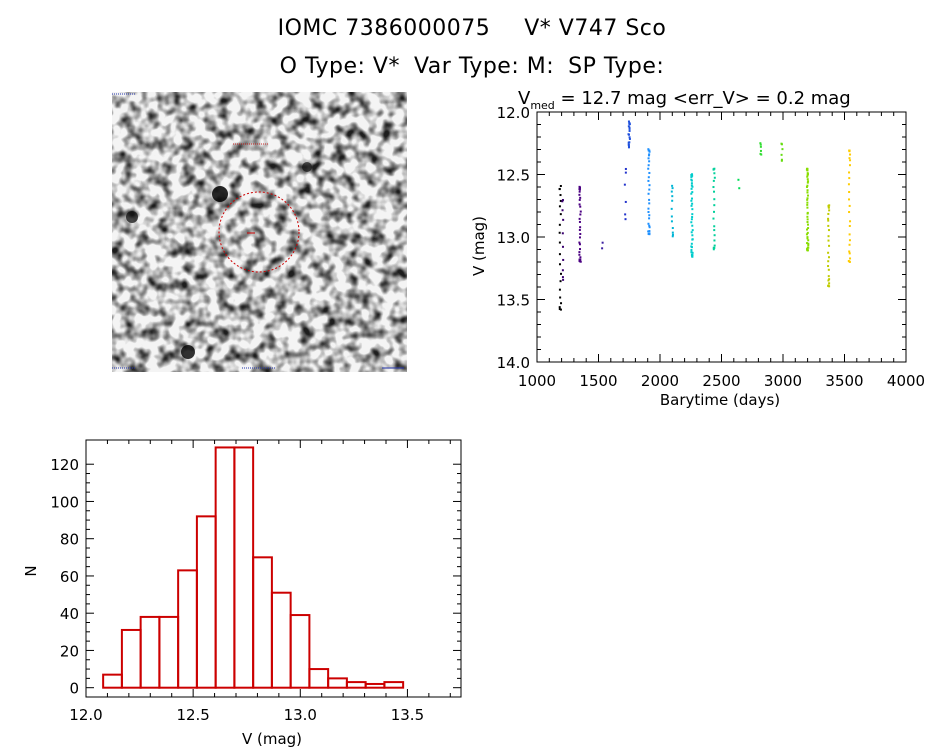 The width and height of the screenshot is (944, 747). I want to click on x-tick-label: 13.5, so click(407, 715).